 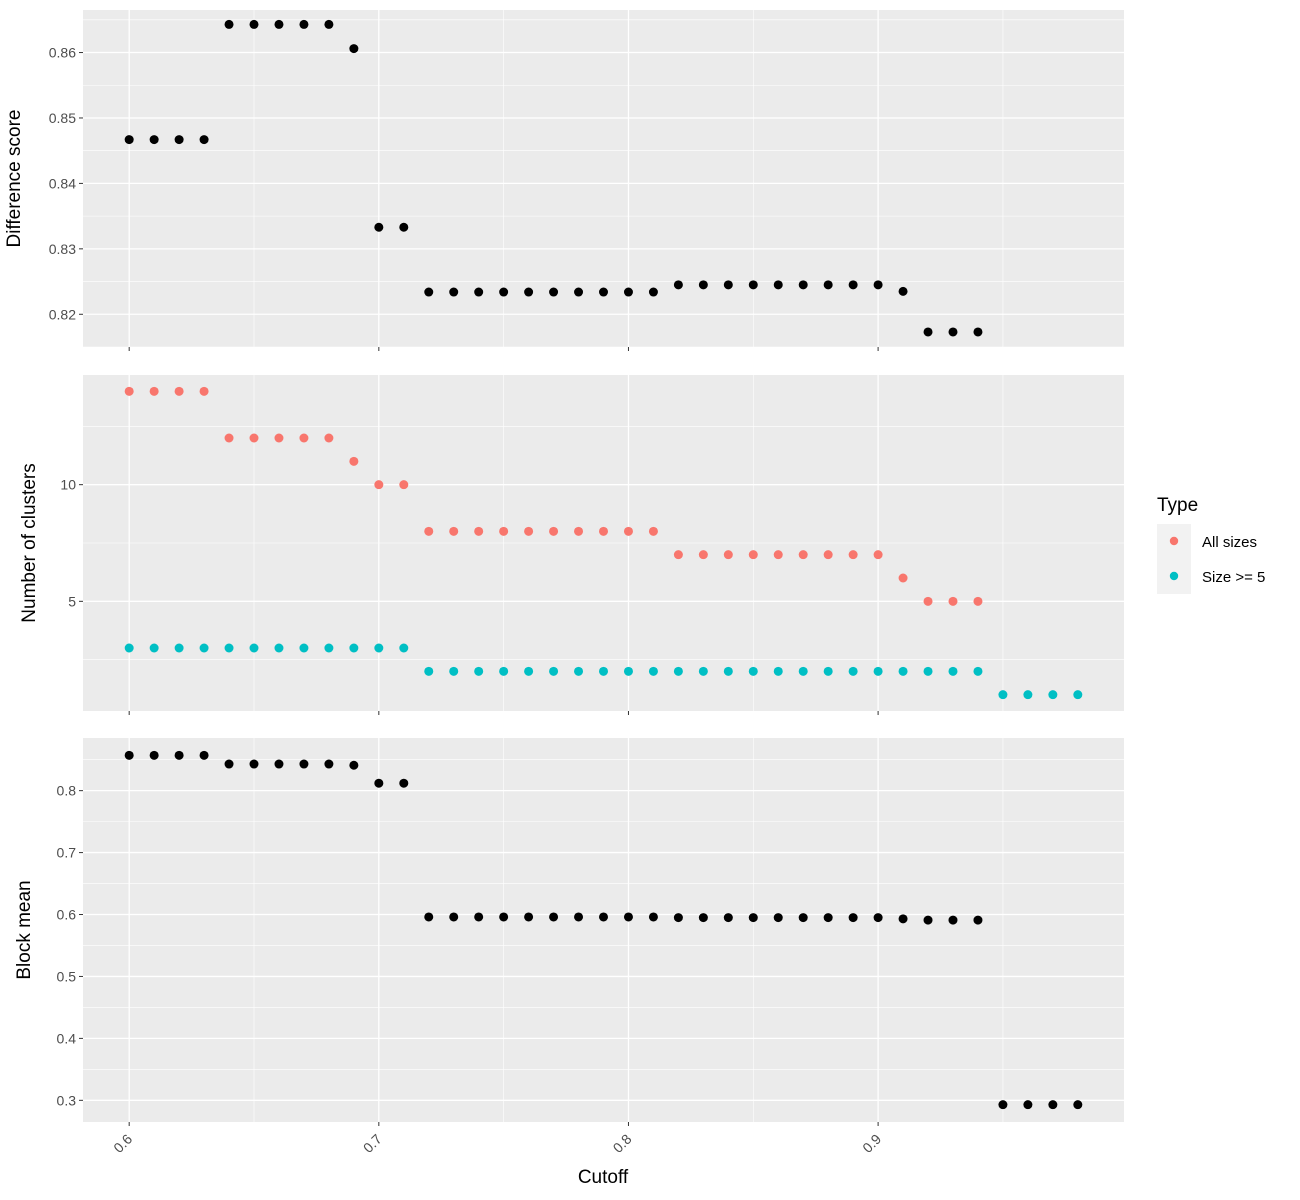 What do you see at coordinates (871, 1143) in the screenshot?
I see `x-tick-label: 0.9` at bounding box center [871, 1143].